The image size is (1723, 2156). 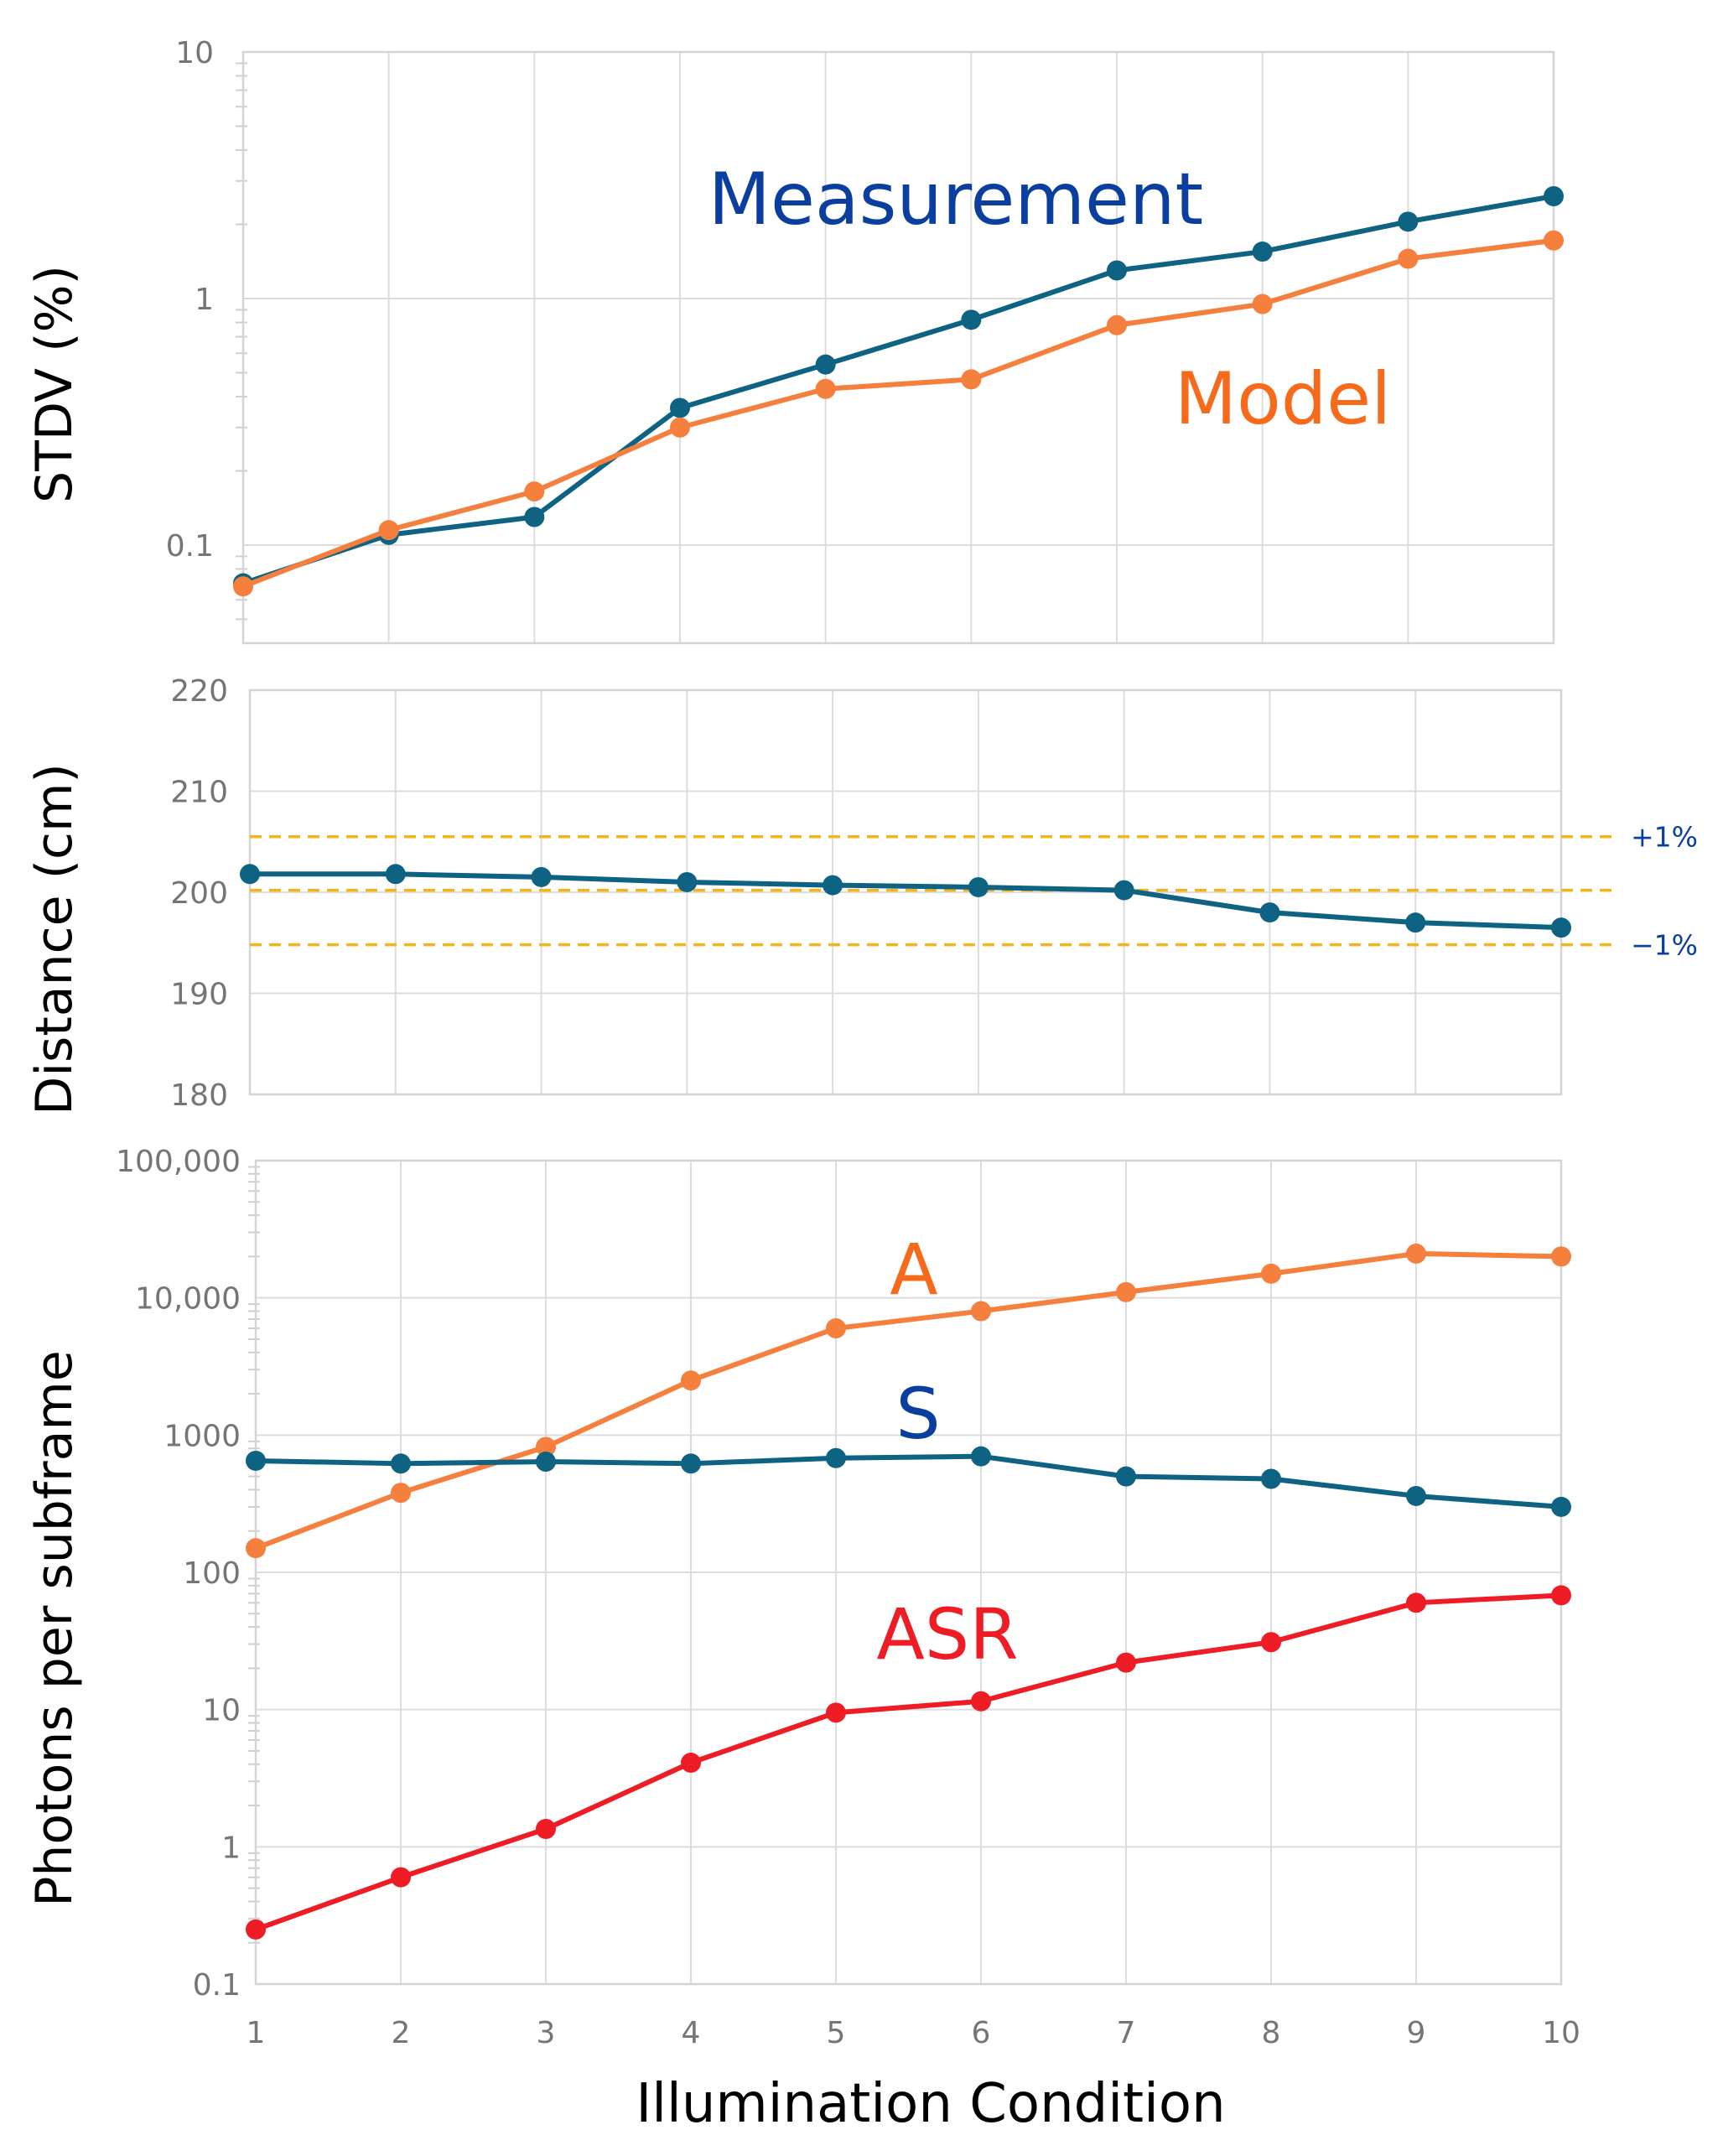 I want to click on y-tick-label: 1, so click(x=204, y=300).